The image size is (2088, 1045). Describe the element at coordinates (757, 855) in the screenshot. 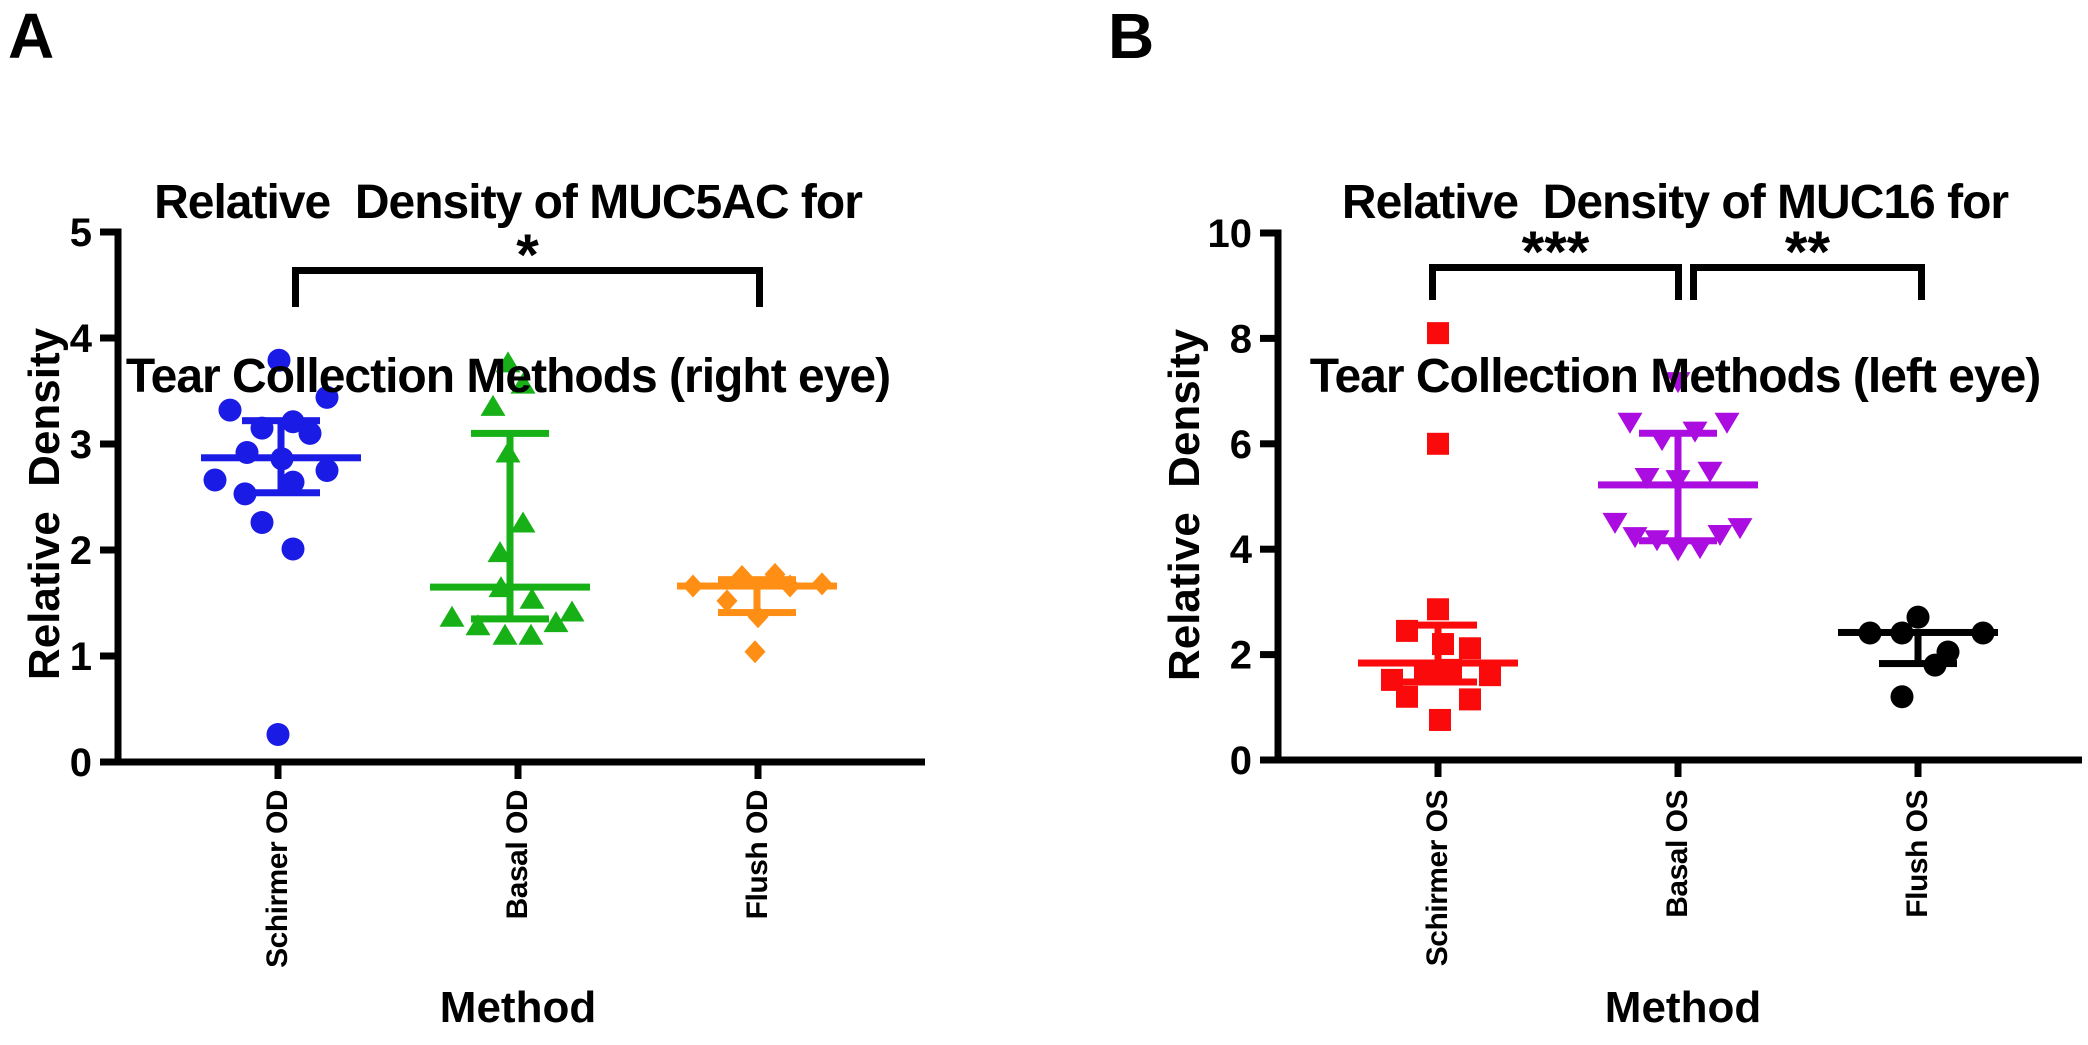

I see `panel-a-category-flush: Flush OD` at that location.